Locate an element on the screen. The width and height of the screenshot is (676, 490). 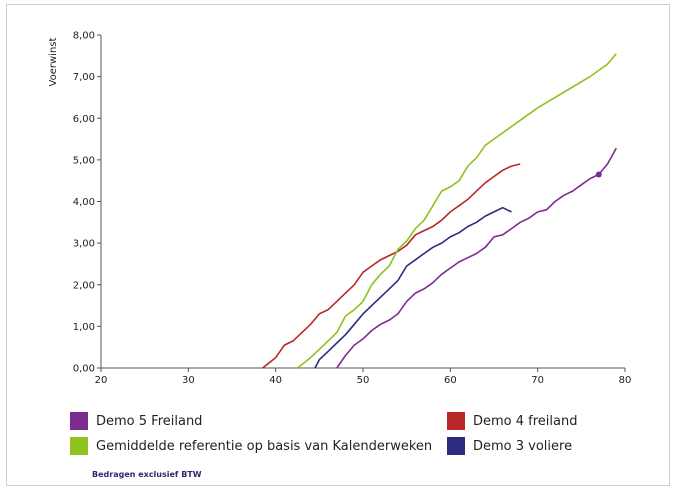
y-tick-label: 5,00 is located at coordinates (84, 160).